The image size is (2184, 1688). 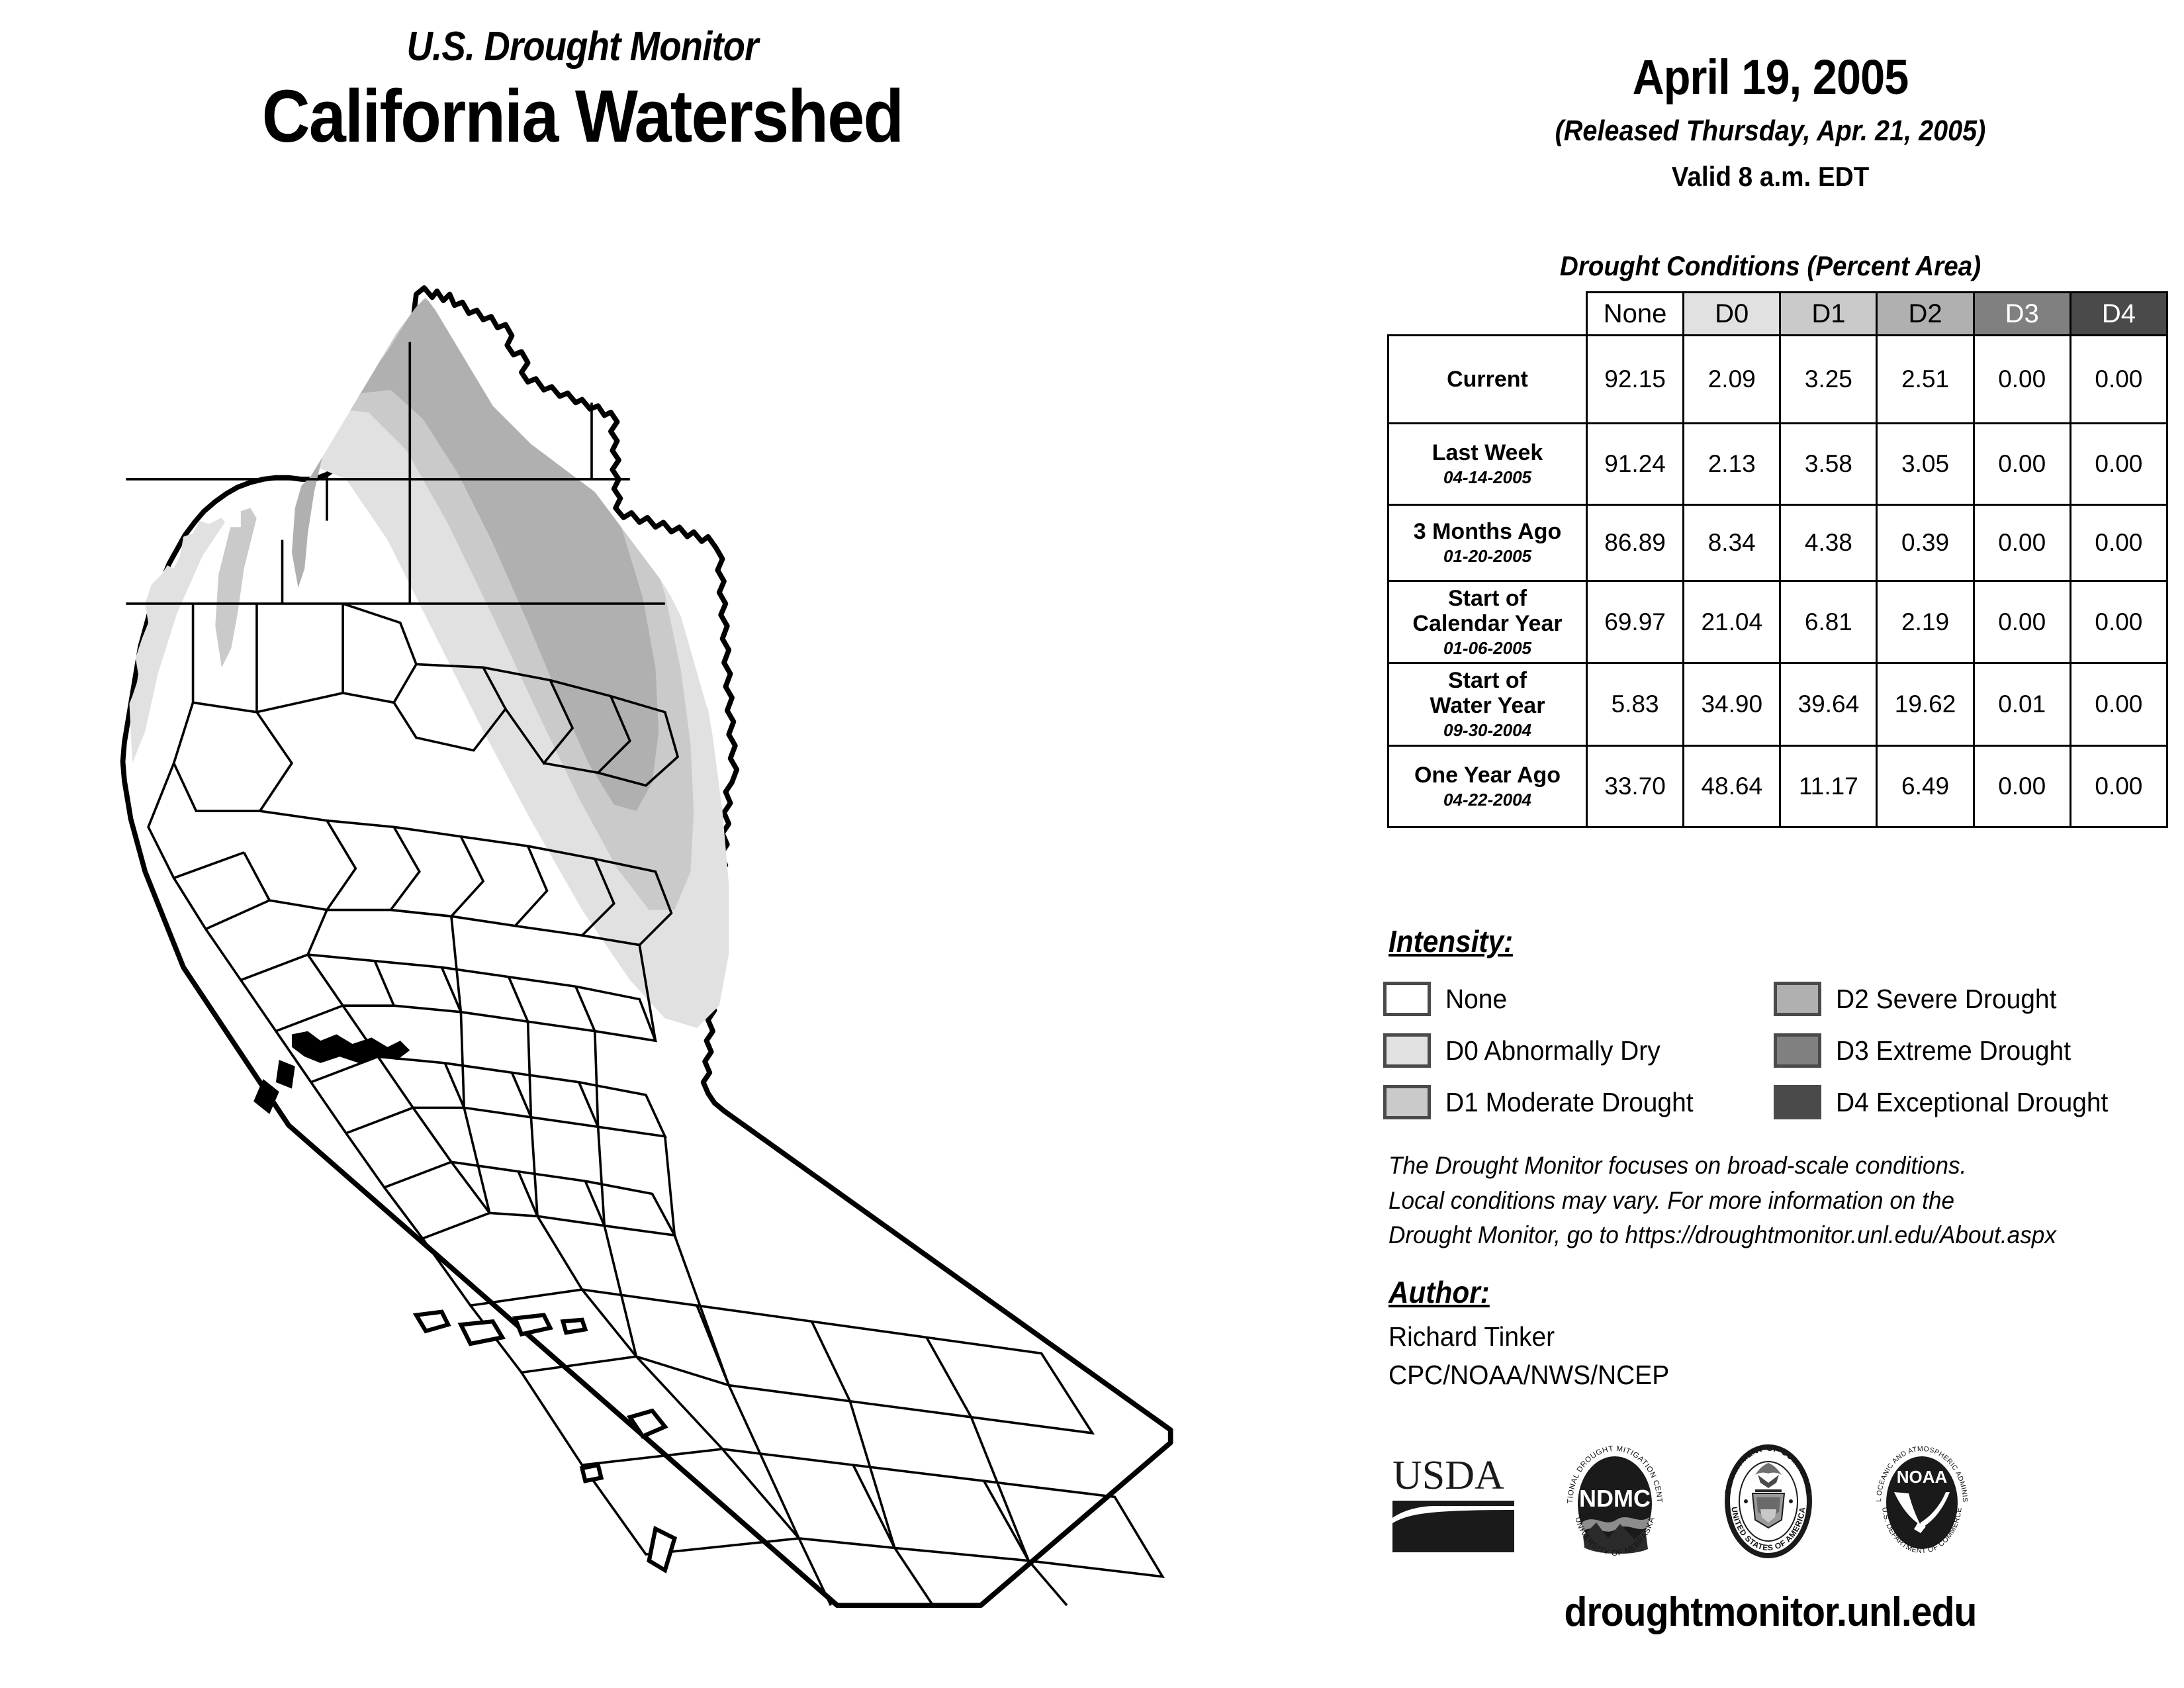 What do you see at coordinates (1925, 622) in the screenshot?
I see `cell-cal-d2: 2.19` at bounding box center [1925, 622].